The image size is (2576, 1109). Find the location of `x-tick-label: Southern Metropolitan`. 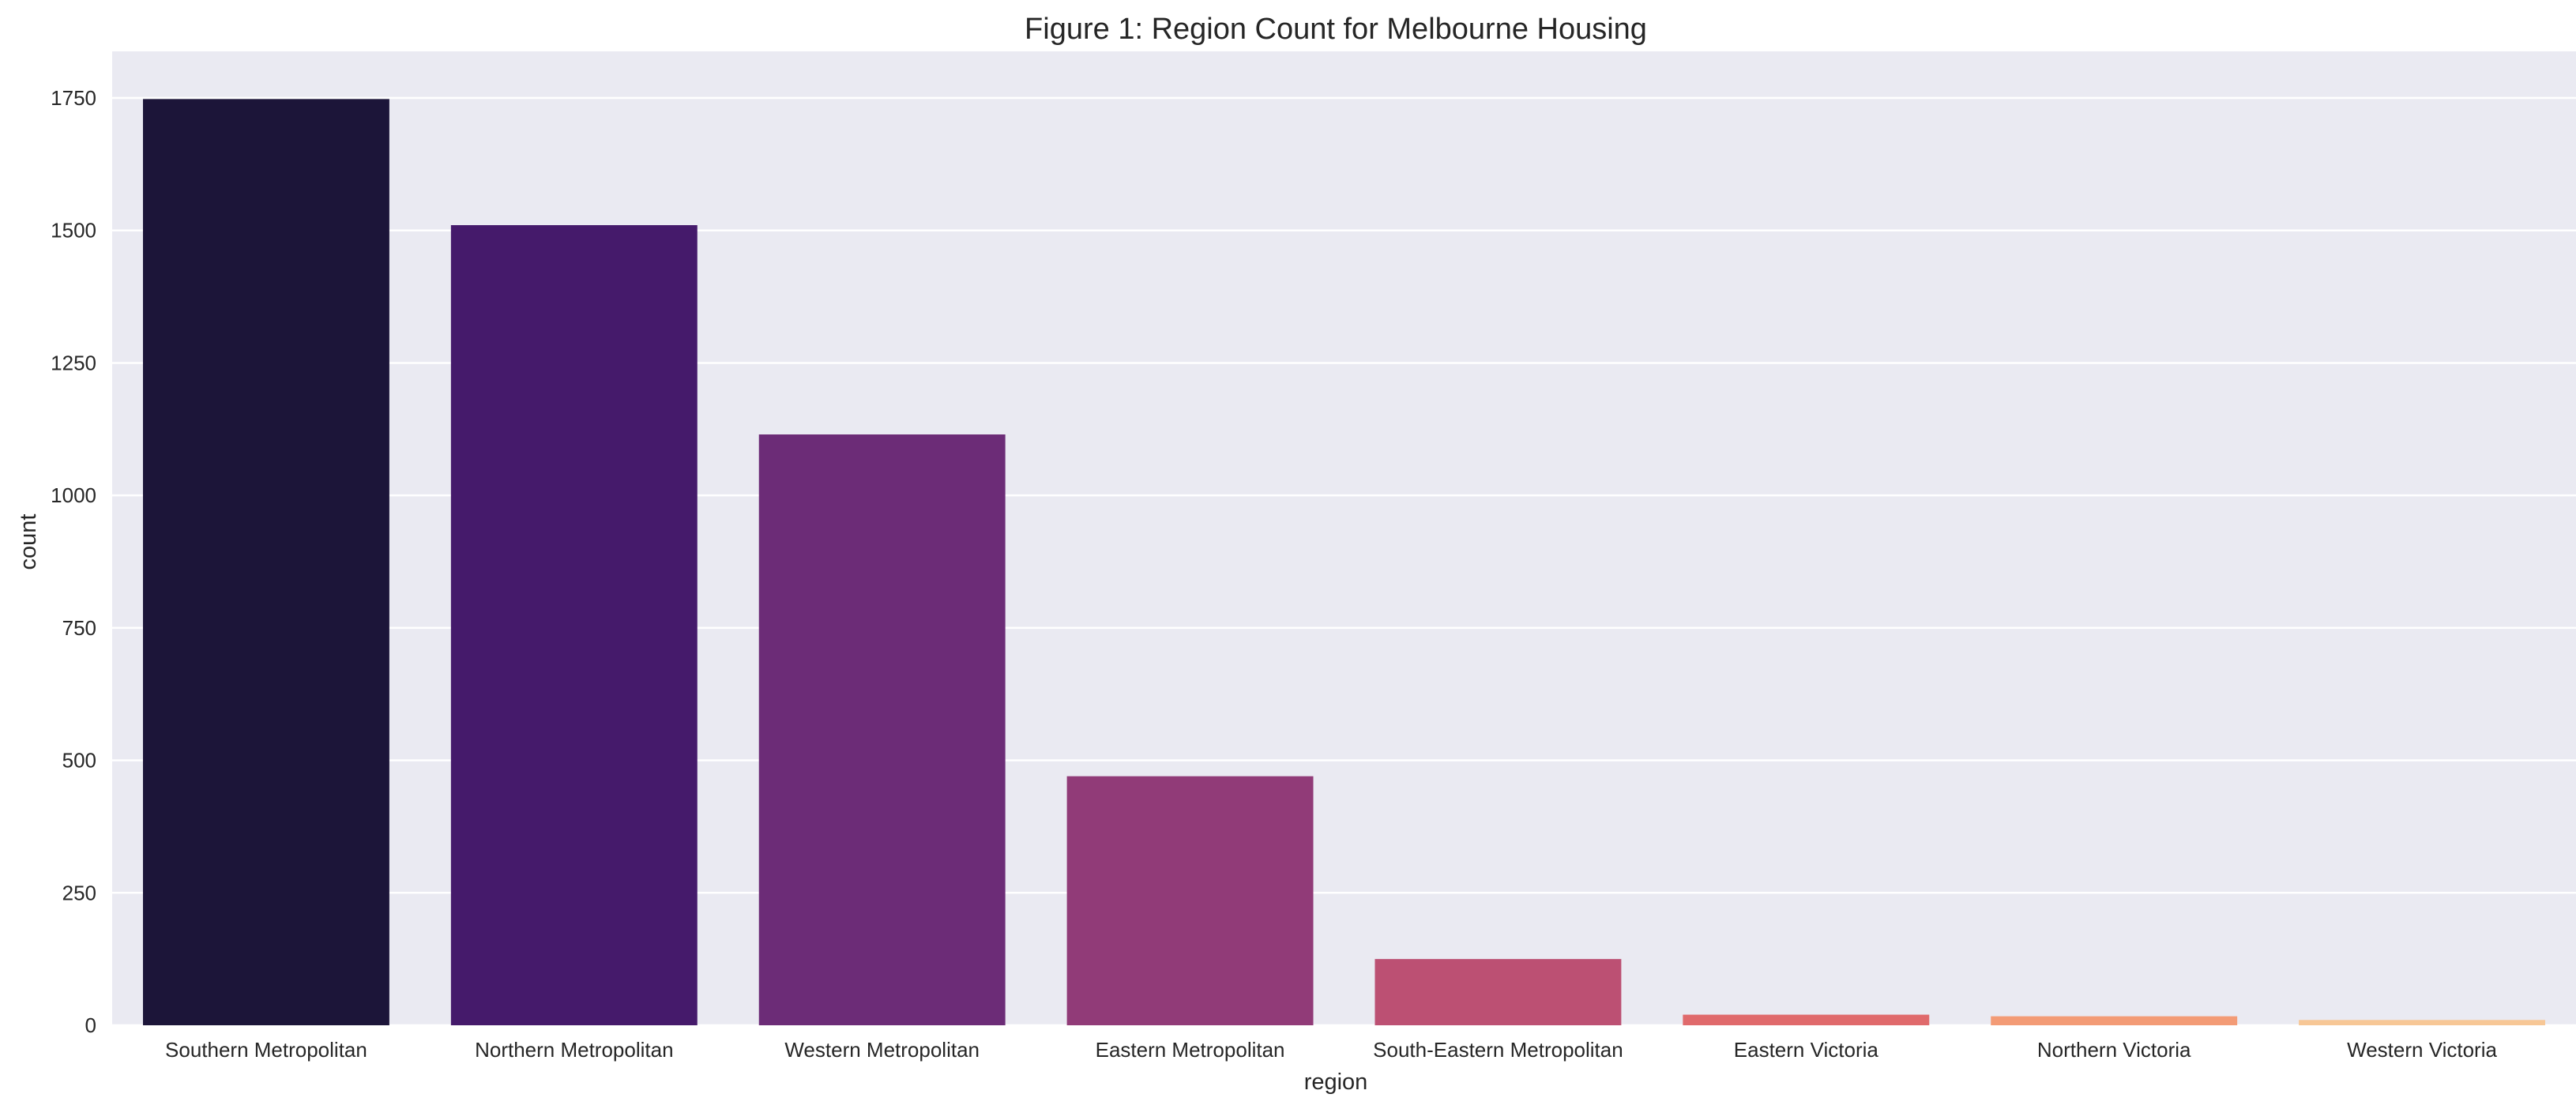

x-tick-label: Southern Metropolitan is located at coordinates (266, 1050).